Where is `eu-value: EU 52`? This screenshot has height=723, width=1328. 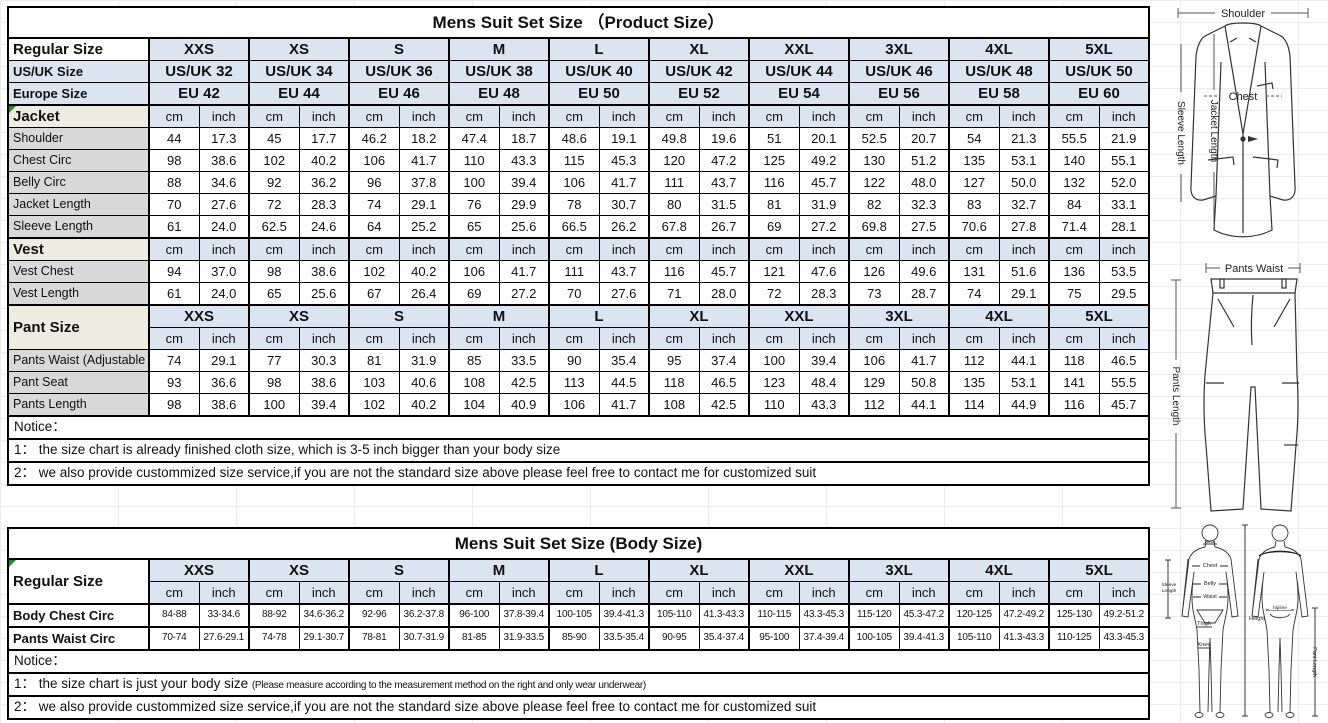 eu-value: EU 52 is located at coordinates (699, 94).